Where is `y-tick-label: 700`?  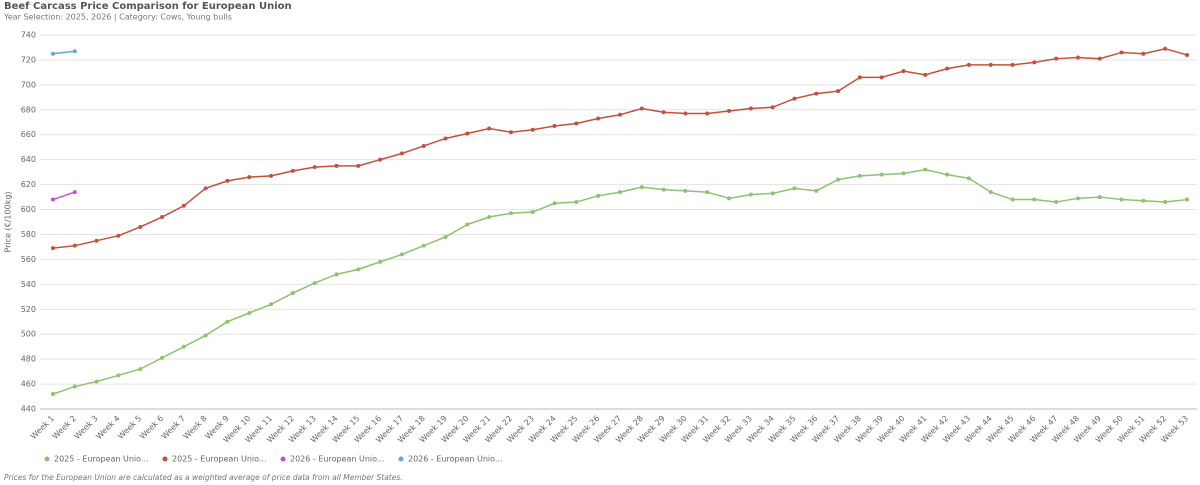
y-tick-label: 700 is located at coordinates (28, 84).